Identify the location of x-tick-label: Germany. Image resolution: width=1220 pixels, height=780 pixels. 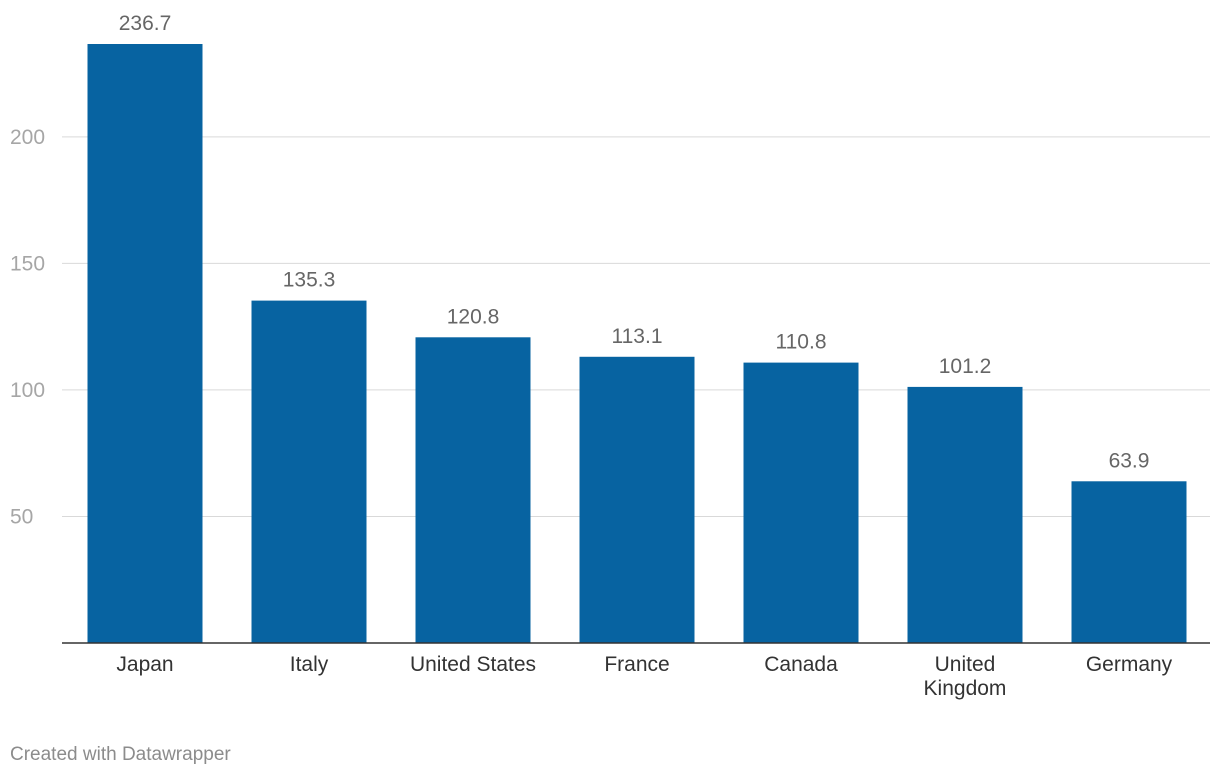
(1129, 664).